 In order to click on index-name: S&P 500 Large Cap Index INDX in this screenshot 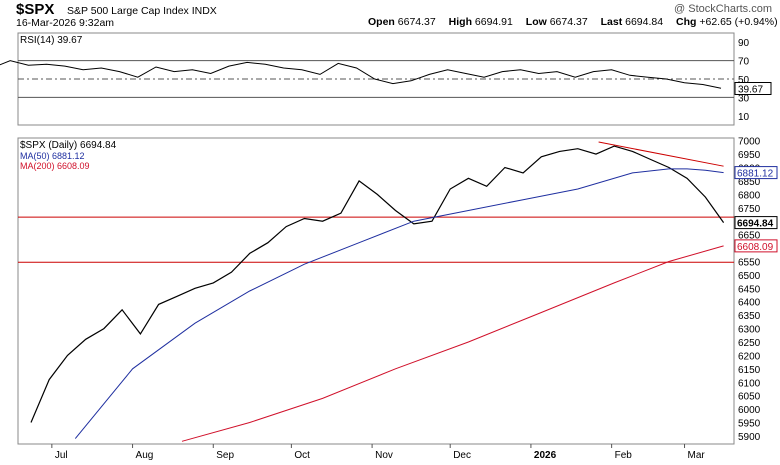, I will do `click(142, 11)`.